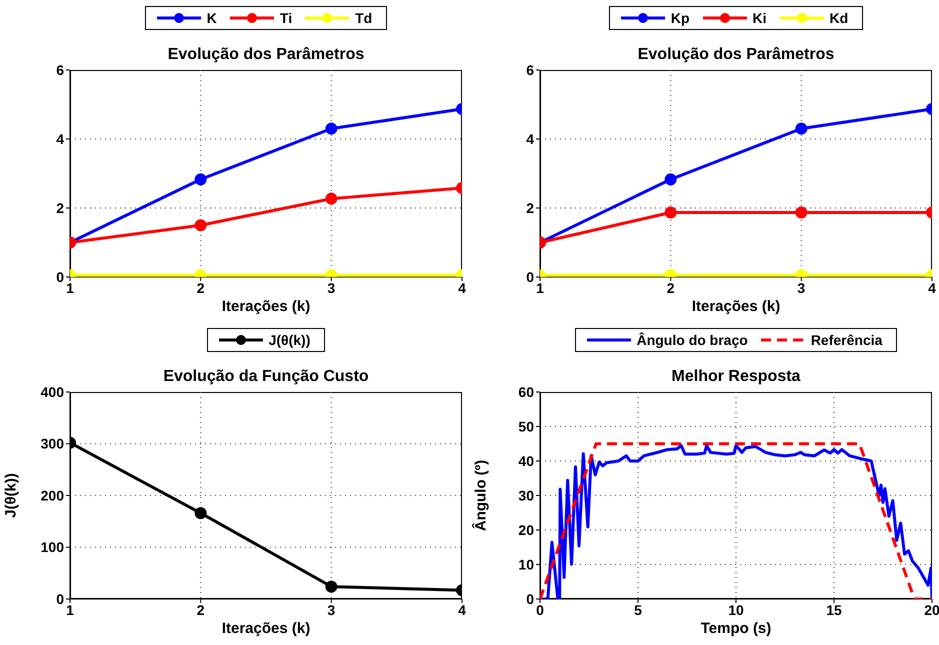 The width and height of the screenshot is (939, 645). Describe the element at coordinates (526, 530) in the screenshot. I see `y-tick-label: 20` at that location.